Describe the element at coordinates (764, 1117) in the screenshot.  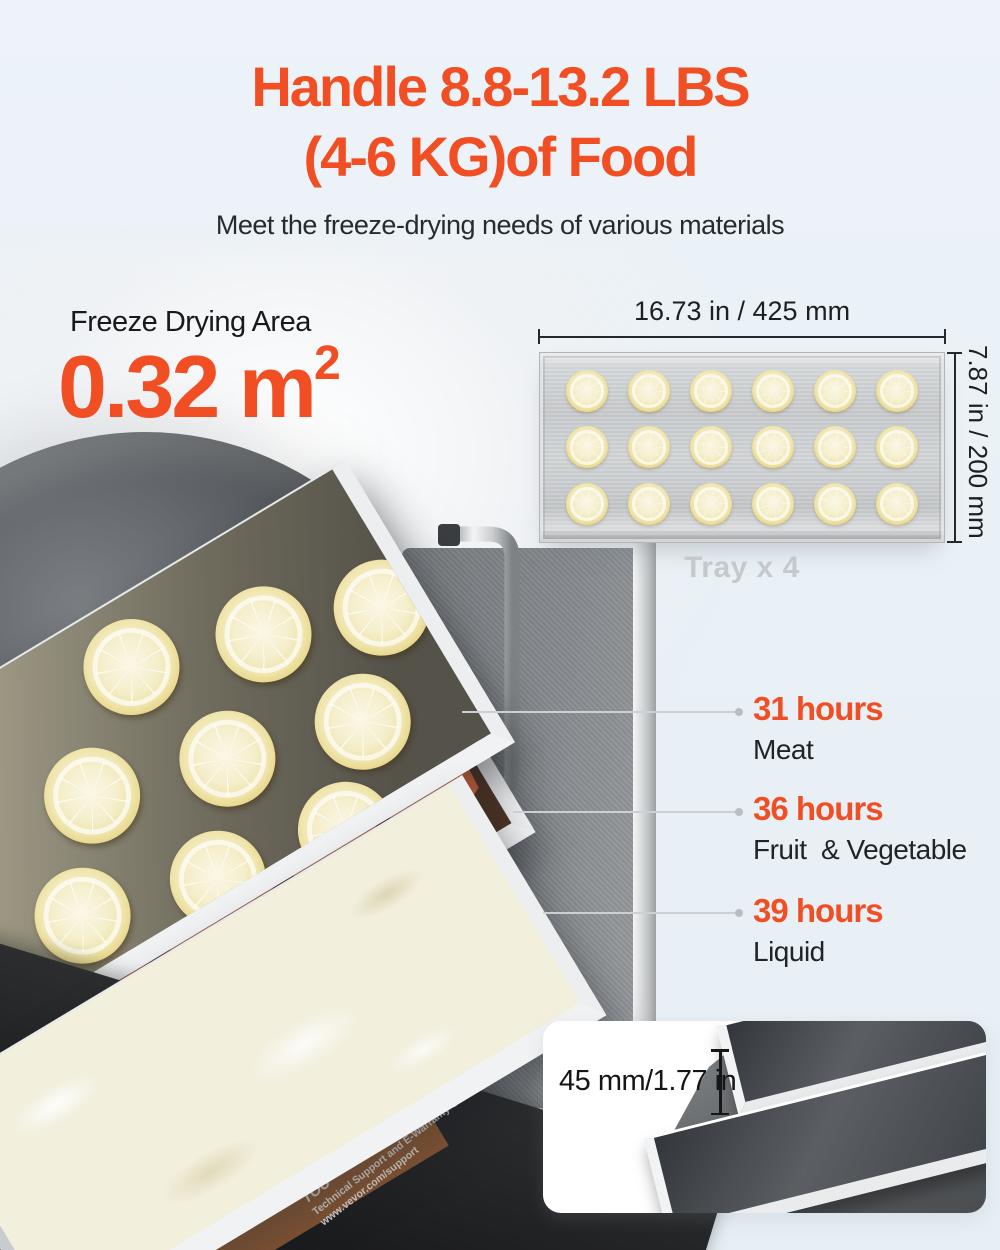
I see `tray-height-card: 45 mm/1.77 in` at that location.